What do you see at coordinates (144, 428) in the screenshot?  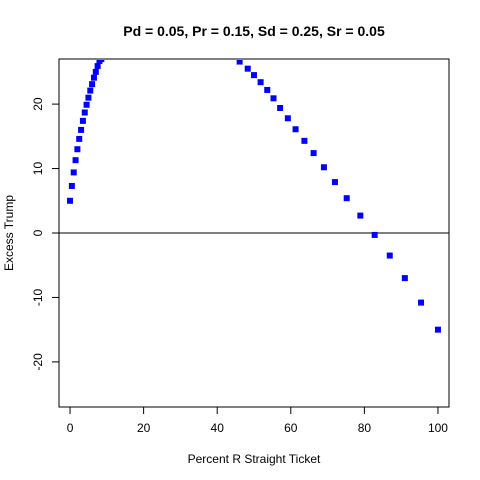 I see `x-tick-label: 20` at bounding box center [144, 428].